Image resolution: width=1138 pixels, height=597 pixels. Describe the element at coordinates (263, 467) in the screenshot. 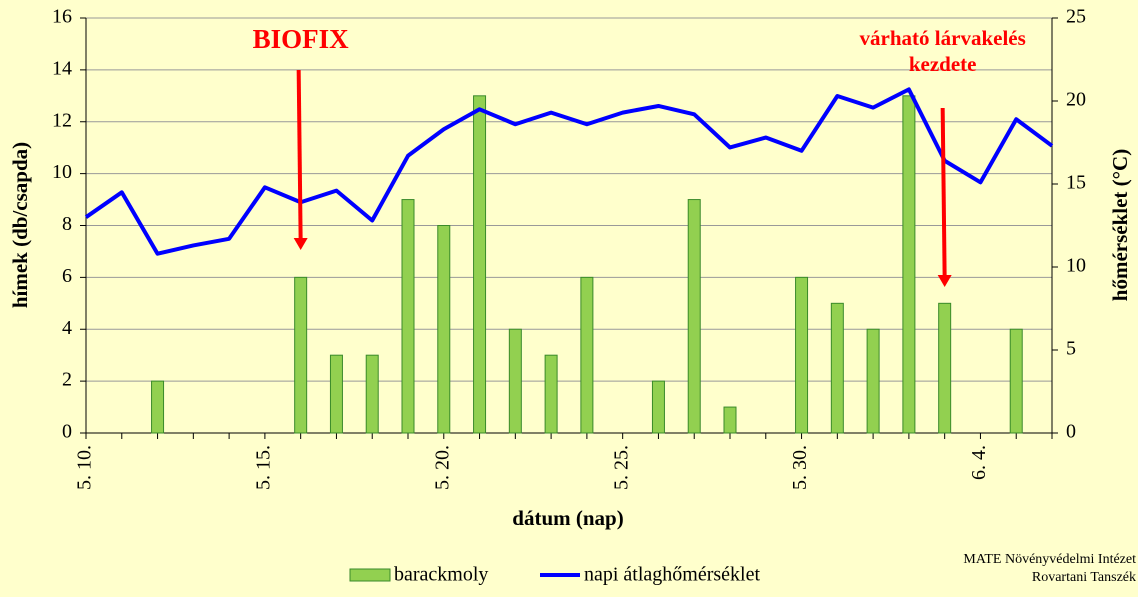

I see `x-tick-label: 5. 15.` at that location.